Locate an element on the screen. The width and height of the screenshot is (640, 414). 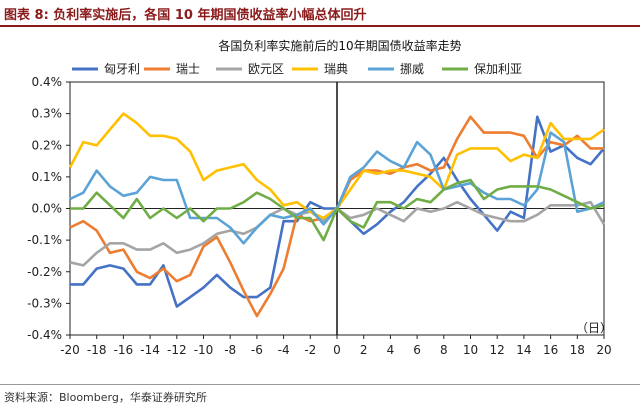
x-tick-label: -18 is located at coordinates (97, 350).